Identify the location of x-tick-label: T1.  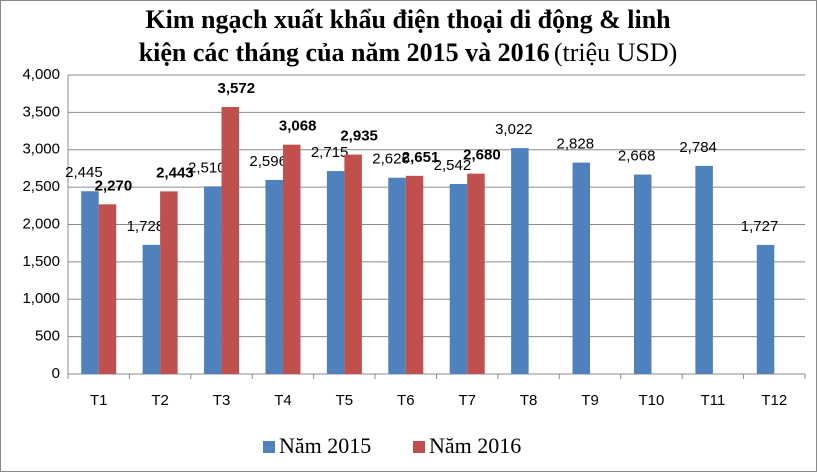
(99, 400).